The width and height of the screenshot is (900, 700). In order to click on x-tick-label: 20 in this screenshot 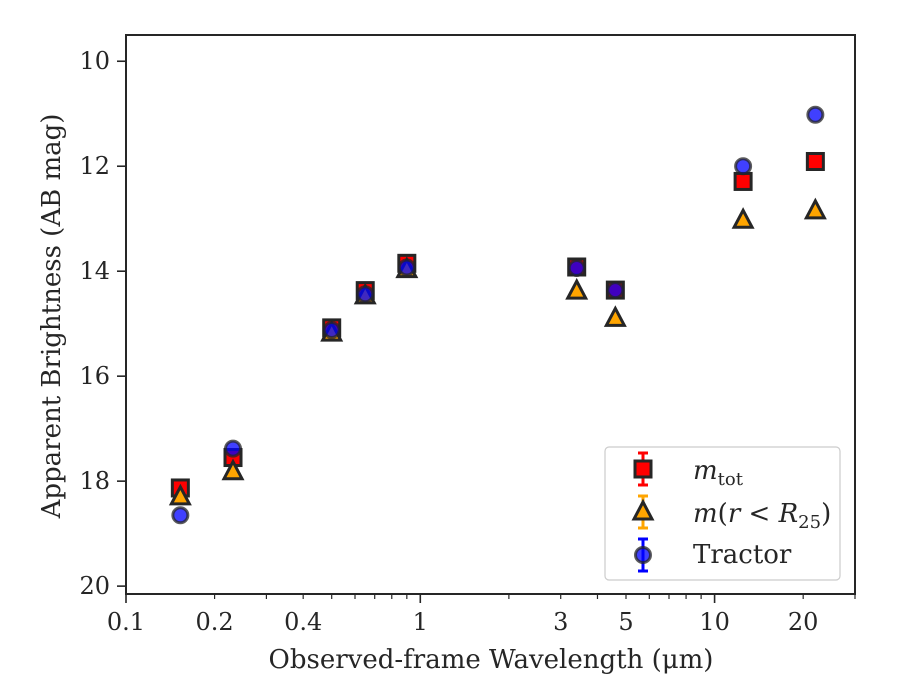, I will do `click(803, 622)`.